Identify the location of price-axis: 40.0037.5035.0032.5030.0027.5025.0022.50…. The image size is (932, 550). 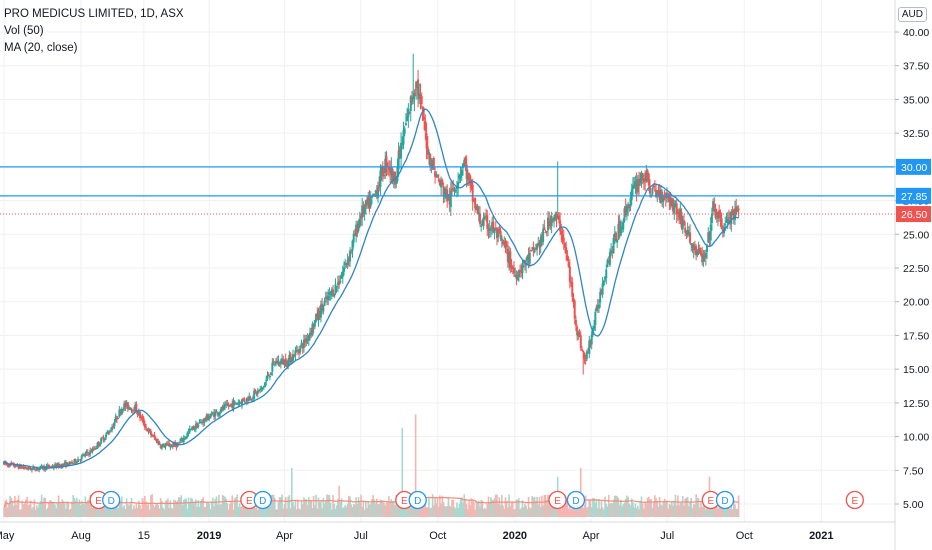
(912, 275).